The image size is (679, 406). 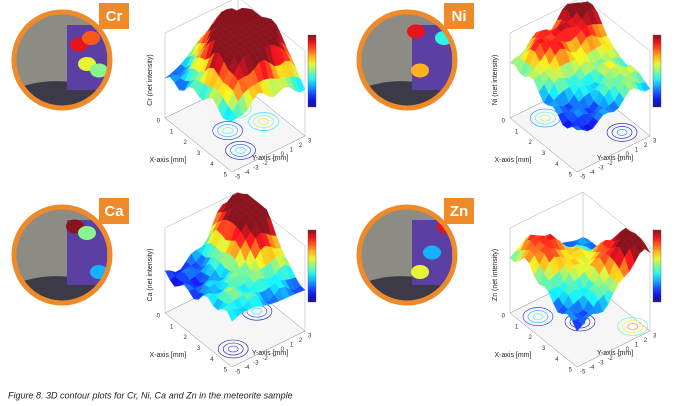 I want to click on element-label: Cr, so click(x=114, y=16).